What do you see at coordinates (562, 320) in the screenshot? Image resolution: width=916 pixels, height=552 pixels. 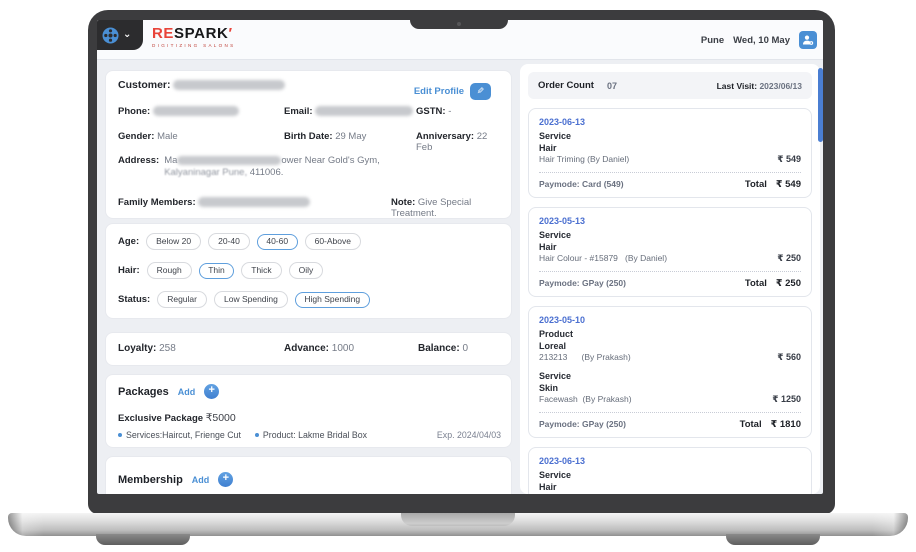 I see `order-date: 2023-05-10` at bounding box center [562, 320].